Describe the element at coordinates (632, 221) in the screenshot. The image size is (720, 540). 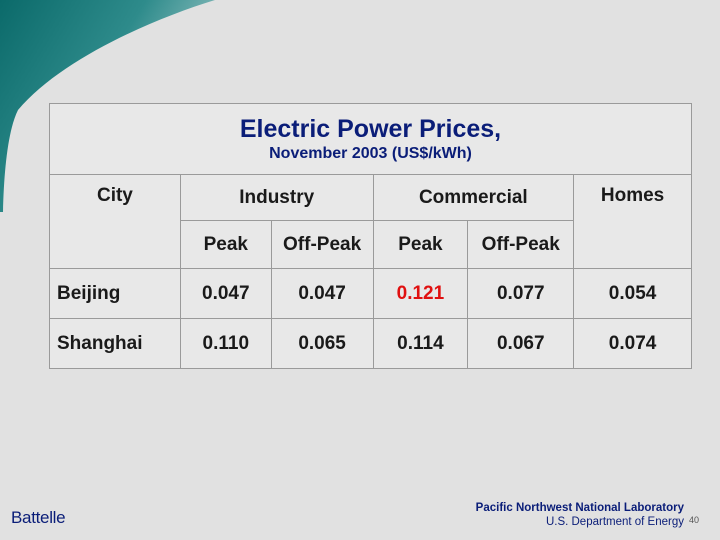
I see `header-homes: Homes` at that location.